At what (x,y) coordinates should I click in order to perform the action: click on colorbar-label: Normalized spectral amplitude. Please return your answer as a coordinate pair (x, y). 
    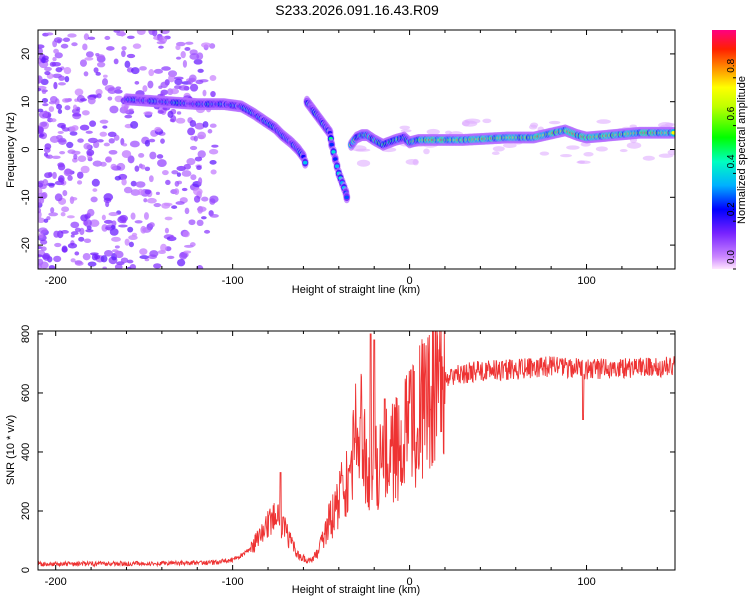
    Looking at the image, I should click on (742, 150).